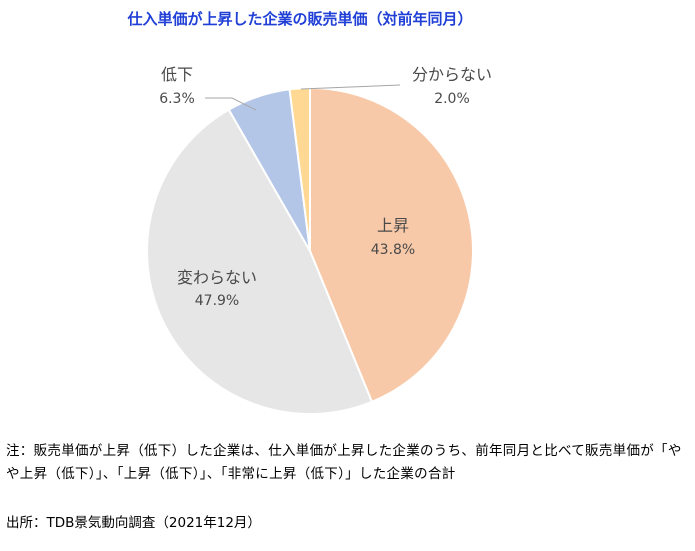  Describe the element at coordinates (217, 277) in the screenshot. I see `slice-label-unchanged: 変わらない` at that location.